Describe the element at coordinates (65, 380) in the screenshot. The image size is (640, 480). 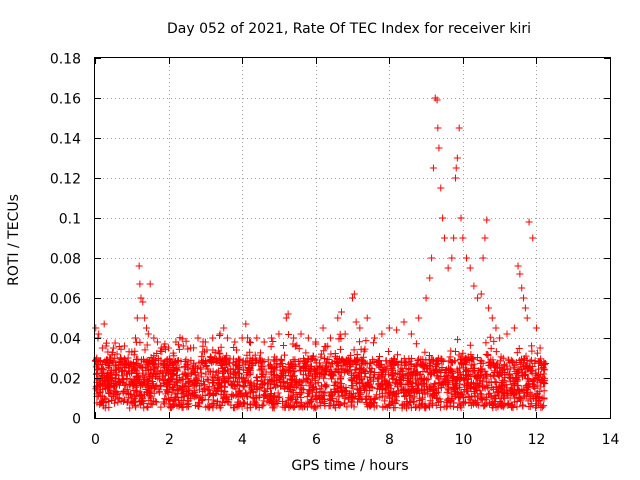
I see `y-tick-label: 0.02` at that location.